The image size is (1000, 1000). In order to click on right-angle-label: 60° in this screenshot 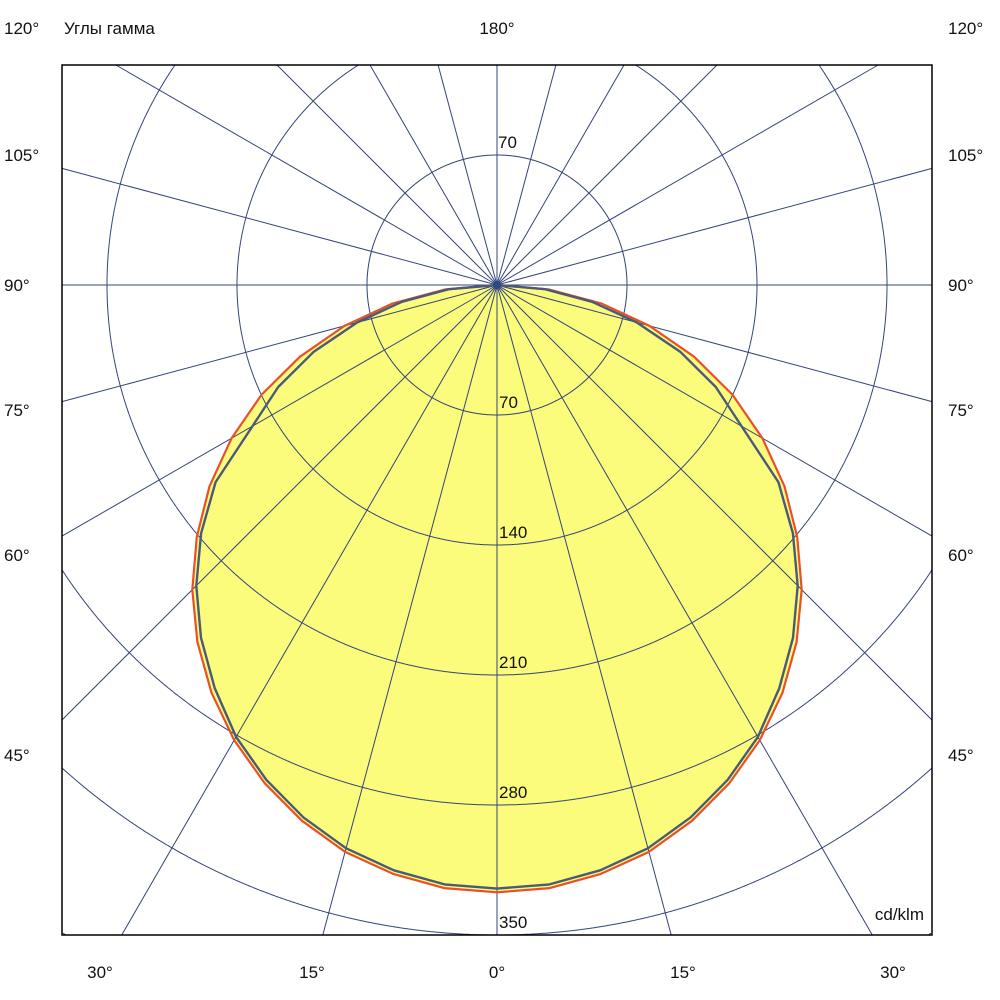, I will do `click(961, 555)`.